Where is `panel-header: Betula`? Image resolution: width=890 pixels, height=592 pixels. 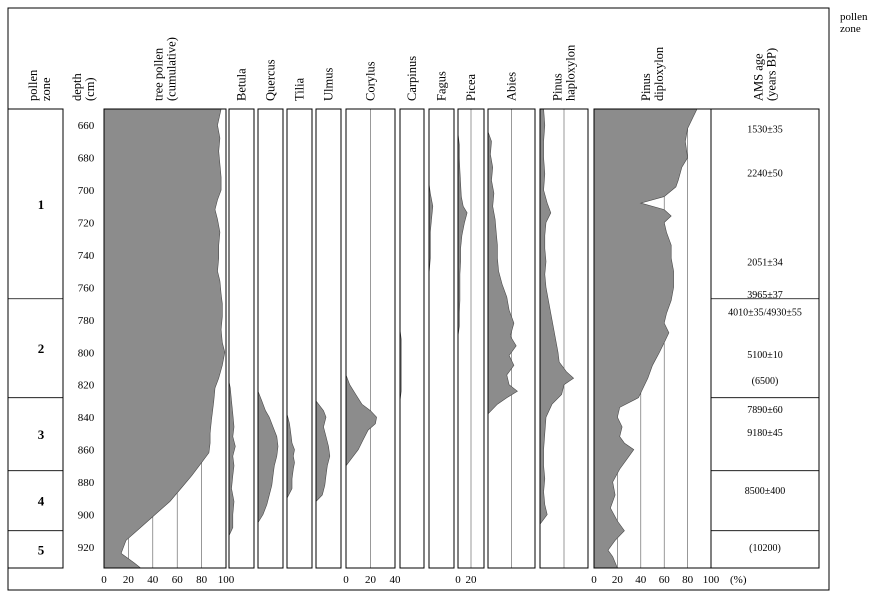
panel-header: Betula is located at coordinates (242, 84).